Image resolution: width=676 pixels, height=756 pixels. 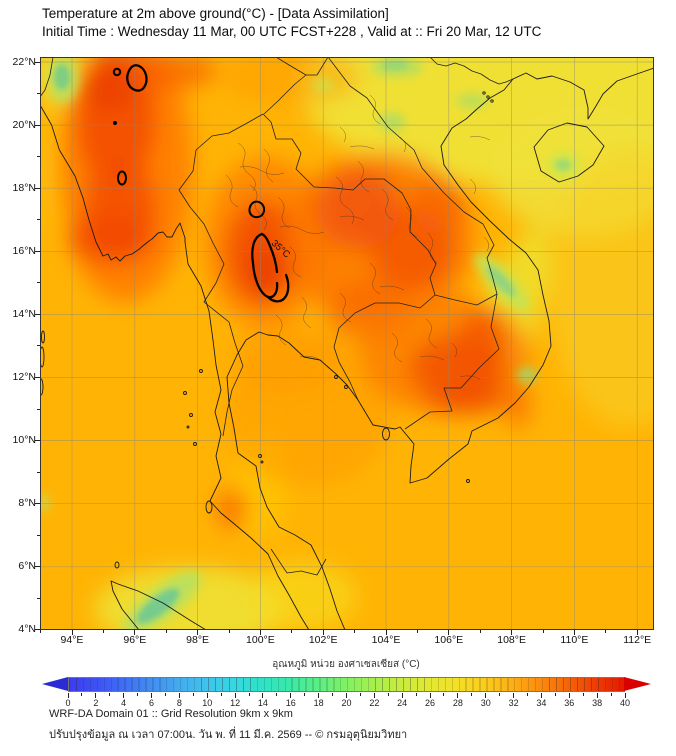 What do you see at coordinates (24, 313) in the screenshot?
I see `y-tick-label: 14°N` at bounding box center [24, 313].